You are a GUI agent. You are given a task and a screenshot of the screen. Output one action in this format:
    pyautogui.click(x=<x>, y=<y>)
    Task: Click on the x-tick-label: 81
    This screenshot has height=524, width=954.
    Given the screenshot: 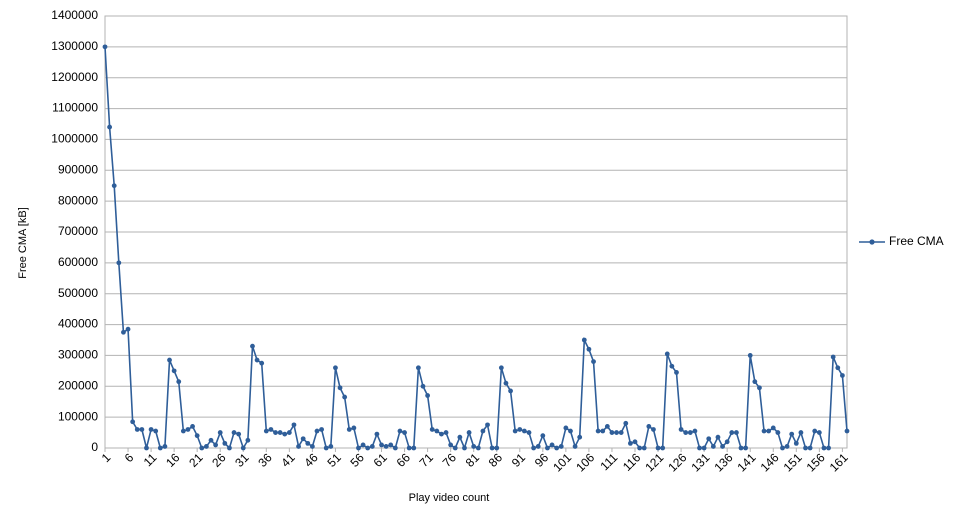 What is the action you would take?
    pyautogui.click(x=473, y=460)
    